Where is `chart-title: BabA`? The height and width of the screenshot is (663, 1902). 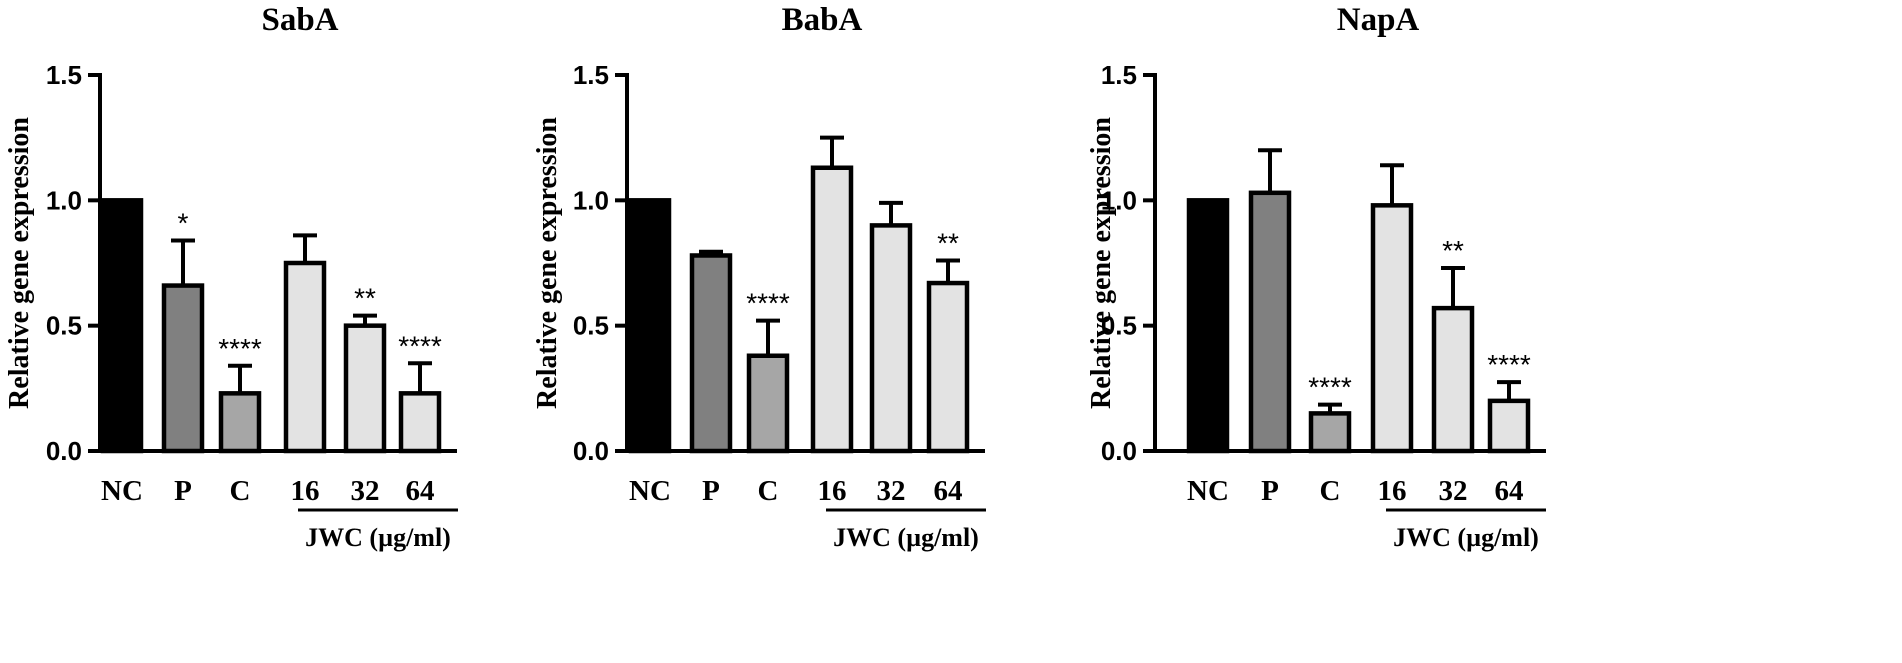
chart-title: BabA is located at coordinates (822, 20).